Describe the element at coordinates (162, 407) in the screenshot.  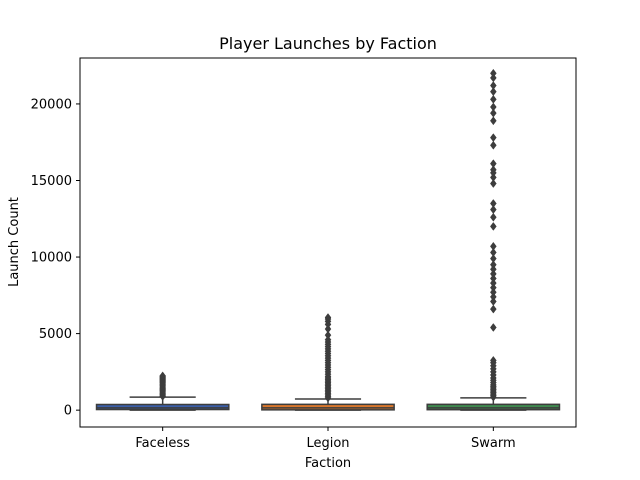
I see `faceless-box` at that location.